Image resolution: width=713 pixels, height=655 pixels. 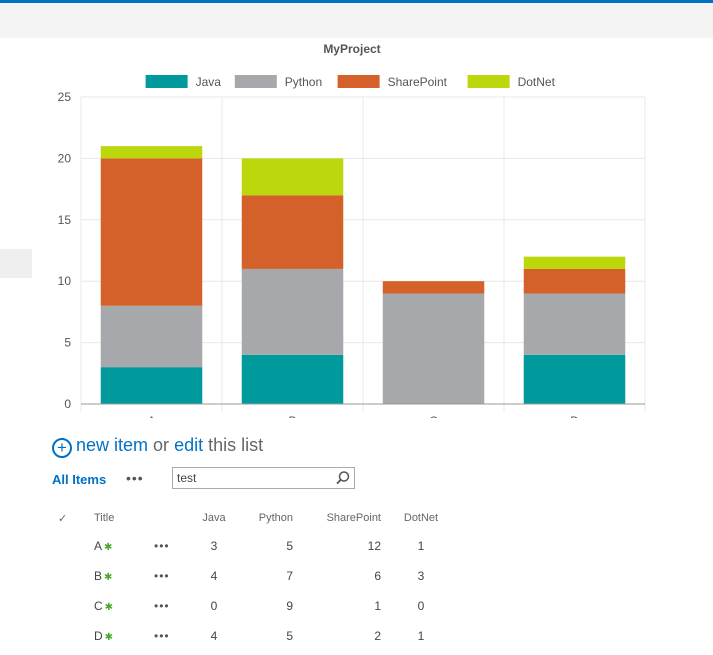 What do you see at coordinates (343, 478) in the screenshot?
I see `search-icon` at bounding box center [343, 478].